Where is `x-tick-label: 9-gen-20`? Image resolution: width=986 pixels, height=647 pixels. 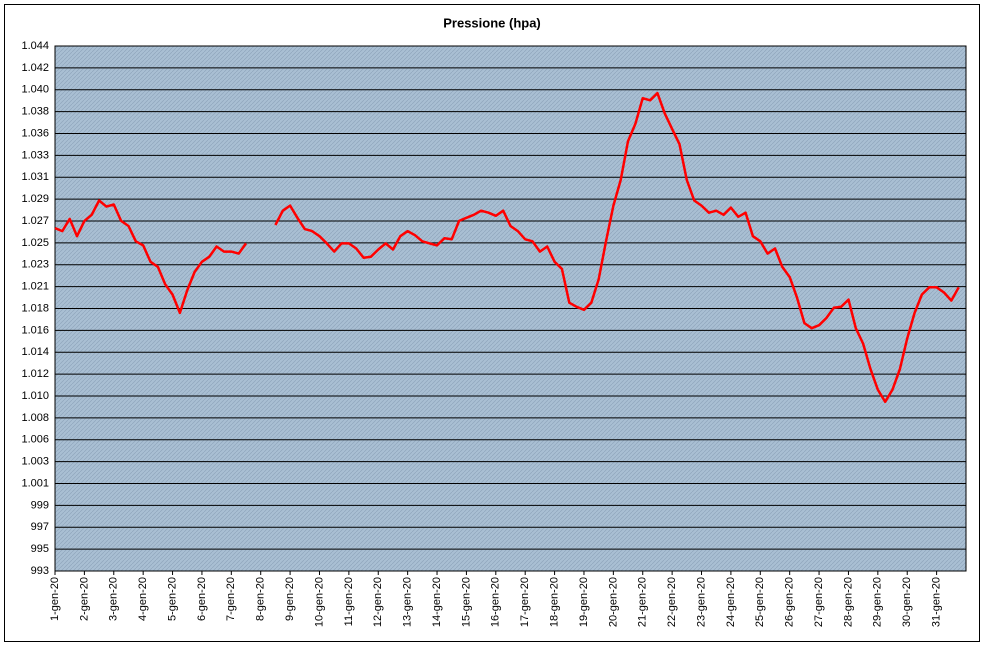 x-tick-label: 9-gen-20 is located at coordinates (290, 599).